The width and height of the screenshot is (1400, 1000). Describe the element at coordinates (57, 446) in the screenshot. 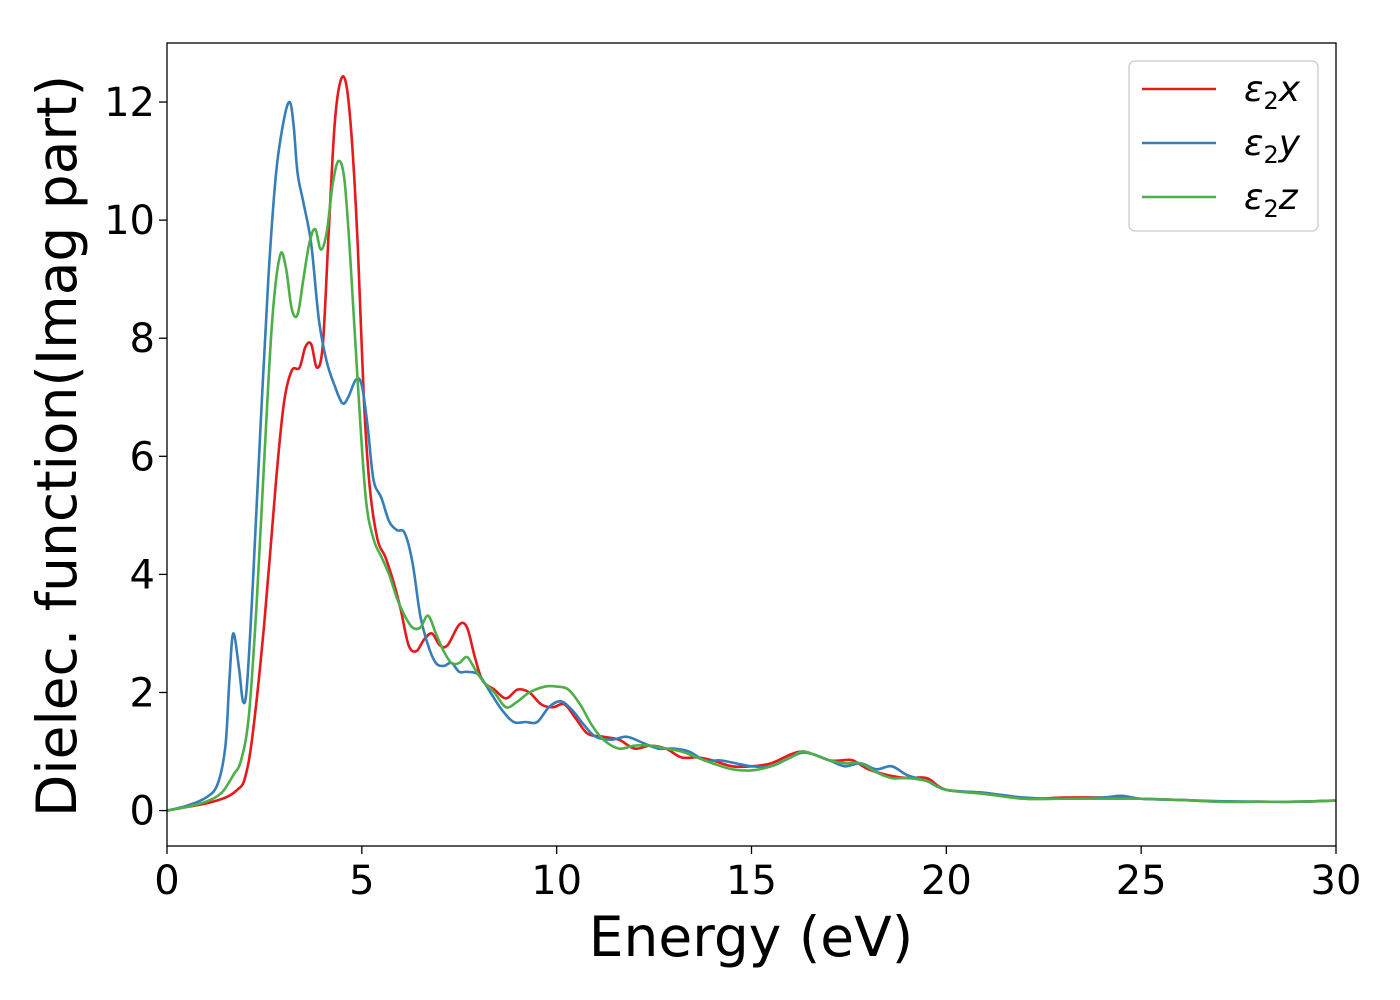

I see `y-axis-label: Dielec. function(Imag part)` at that location.